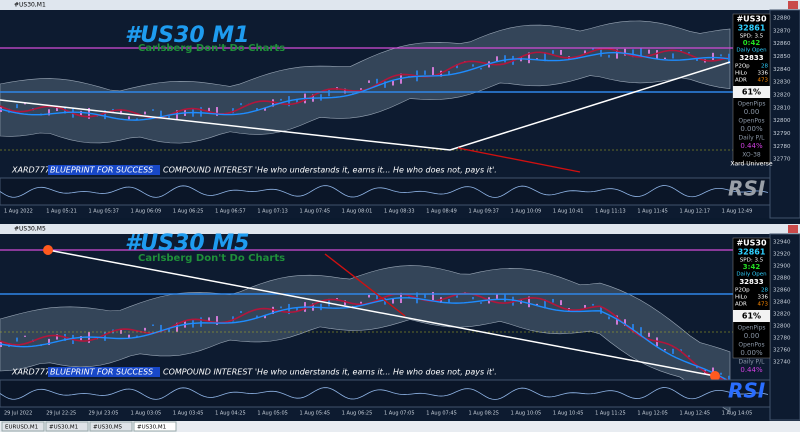 This screenshot has height=432, width=800. I want to click on info-open-pos-label: OpenPos, so click(751, 121).